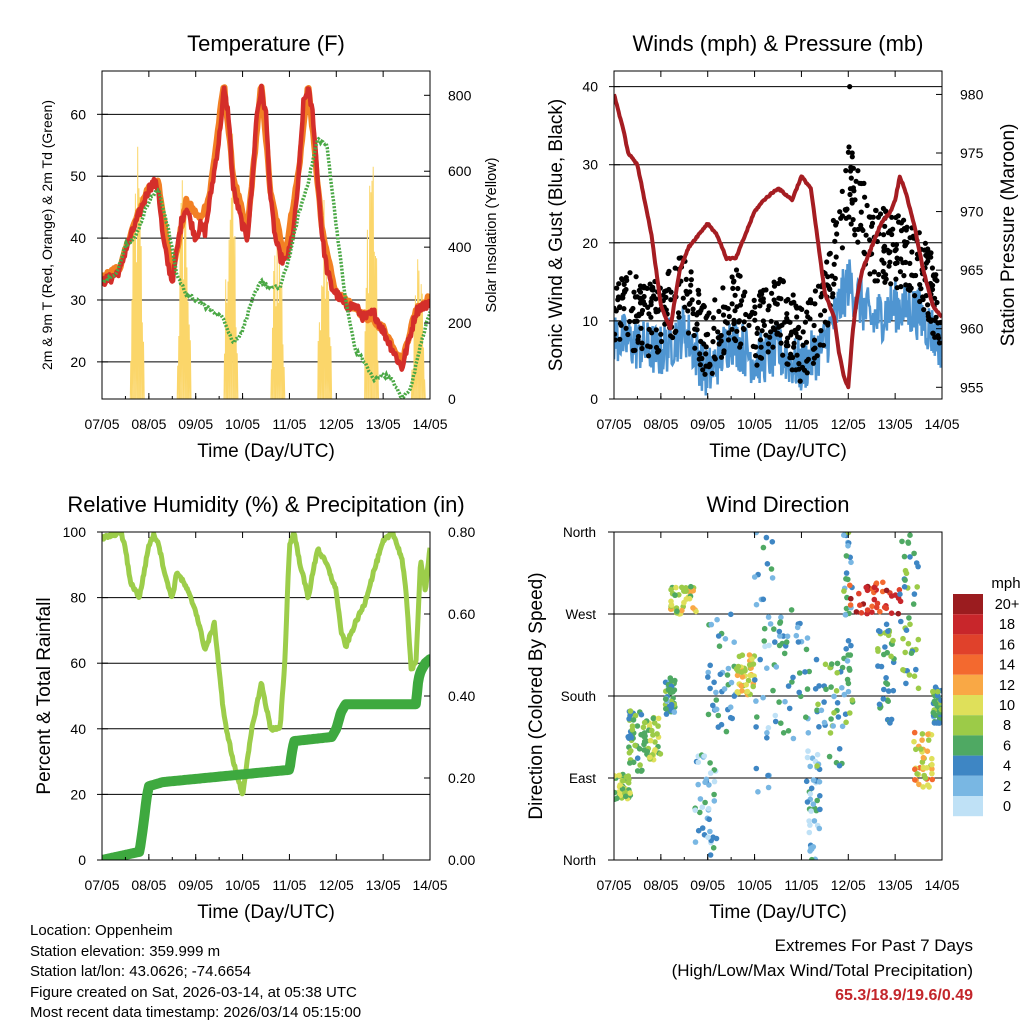  I want to click on y-axis-label: 2m & 9m T (Red, Orange) & 2m Td (Green), so click(47, 235).